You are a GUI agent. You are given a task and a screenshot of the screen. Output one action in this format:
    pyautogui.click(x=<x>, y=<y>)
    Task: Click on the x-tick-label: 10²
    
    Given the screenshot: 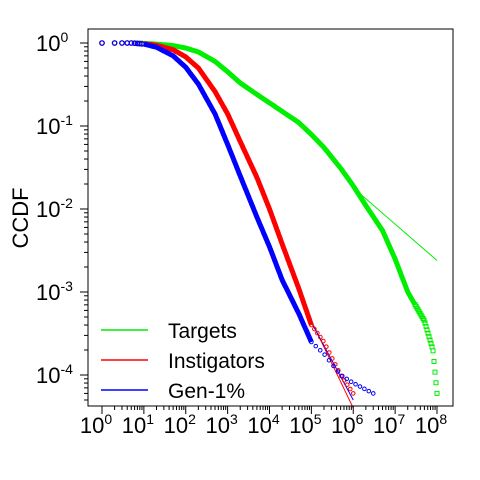 What is the action you would take?
    pyautogui.click(x=180, y=424)
    